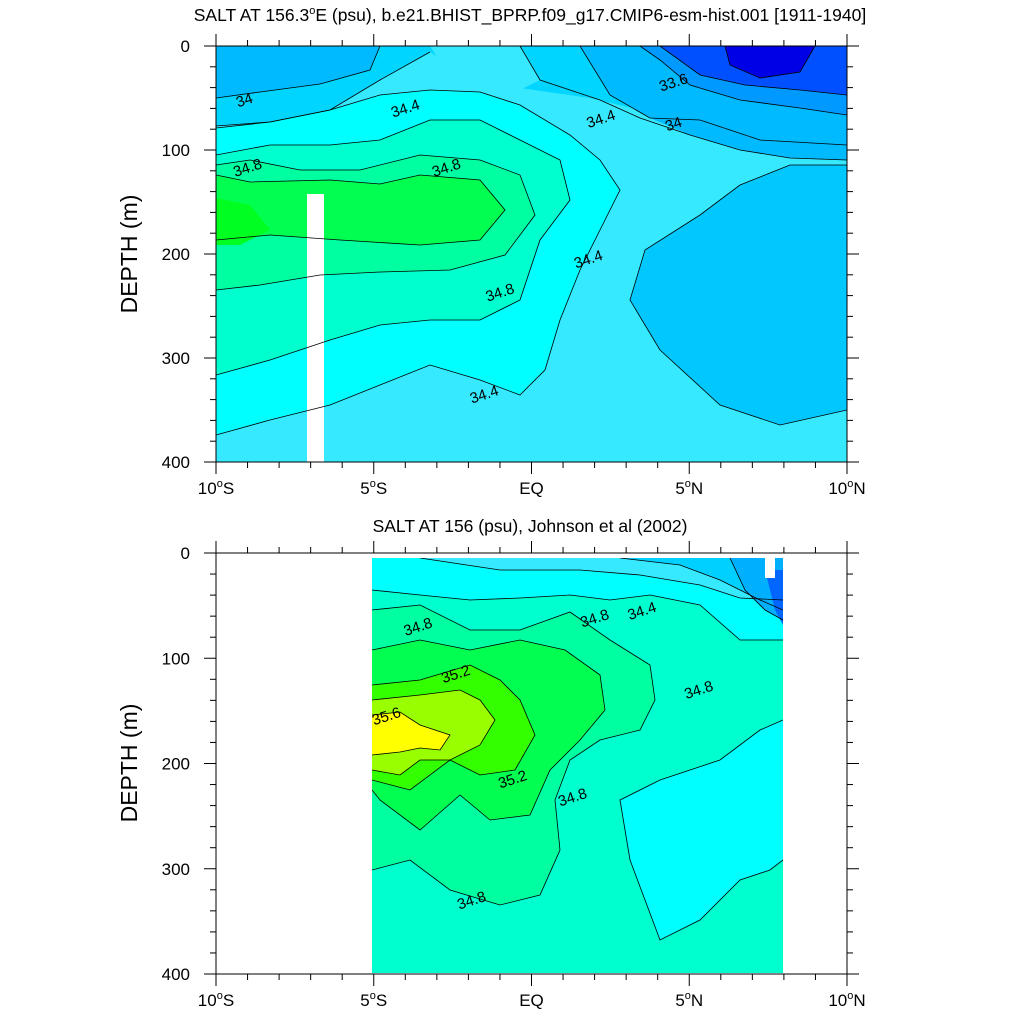  I want to click on top-x-tick-label: 10oS, so click(216, 488).